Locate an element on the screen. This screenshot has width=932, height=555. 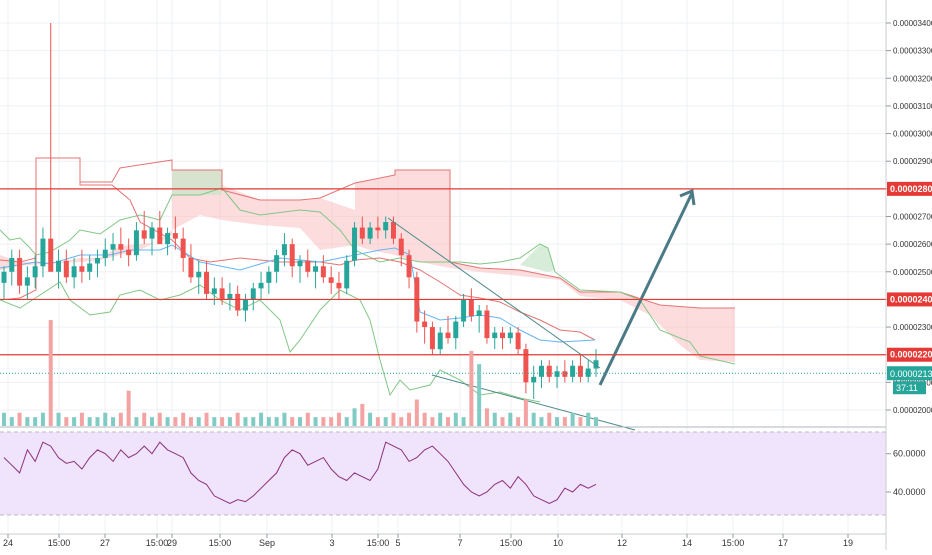
time-tick-label: 14 is located at coordinates (687, 543).